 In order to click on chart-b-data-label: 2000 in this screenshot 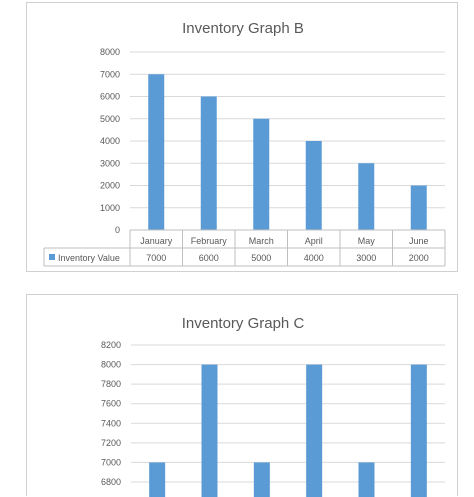, I will do `click(419, 258)`.